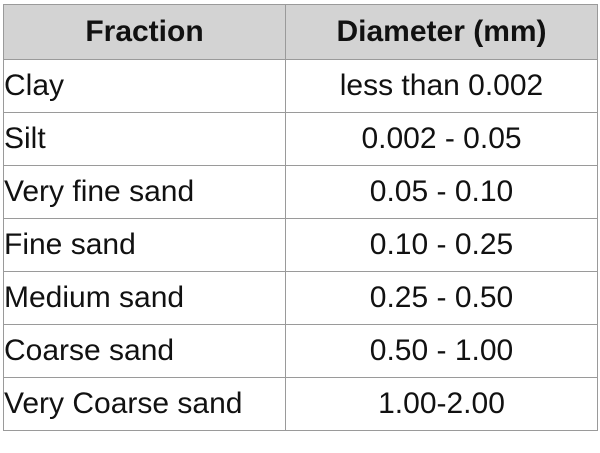 This screenshot has height=453, width=600. Describe the element at coordinates (441, 351) in the screenshot. I see `diameter-cell: 0.50 - 1.00` at that location.